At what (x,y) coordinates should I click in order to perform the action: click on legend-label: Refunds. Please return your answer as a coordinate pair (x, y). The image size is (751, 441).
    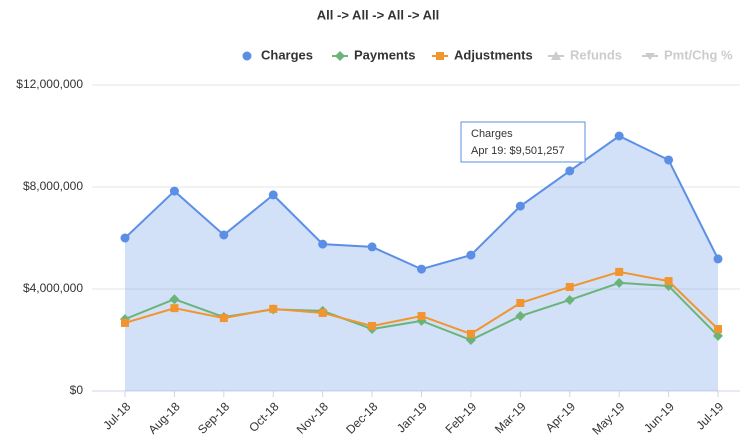
    Looking at the image, I should click on (596, 54).